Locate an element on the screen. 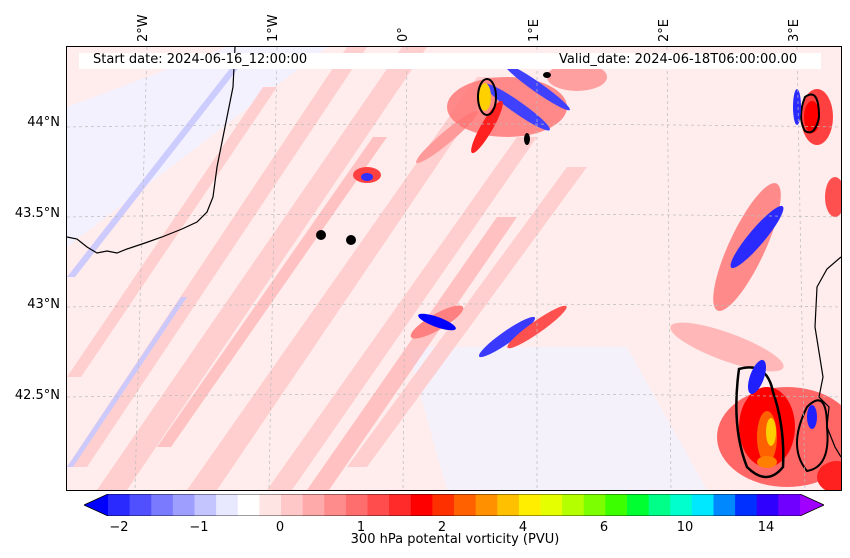 This screenshot has width=850, height=558. lon-label: 3°E is located at coordinates (794, 30).